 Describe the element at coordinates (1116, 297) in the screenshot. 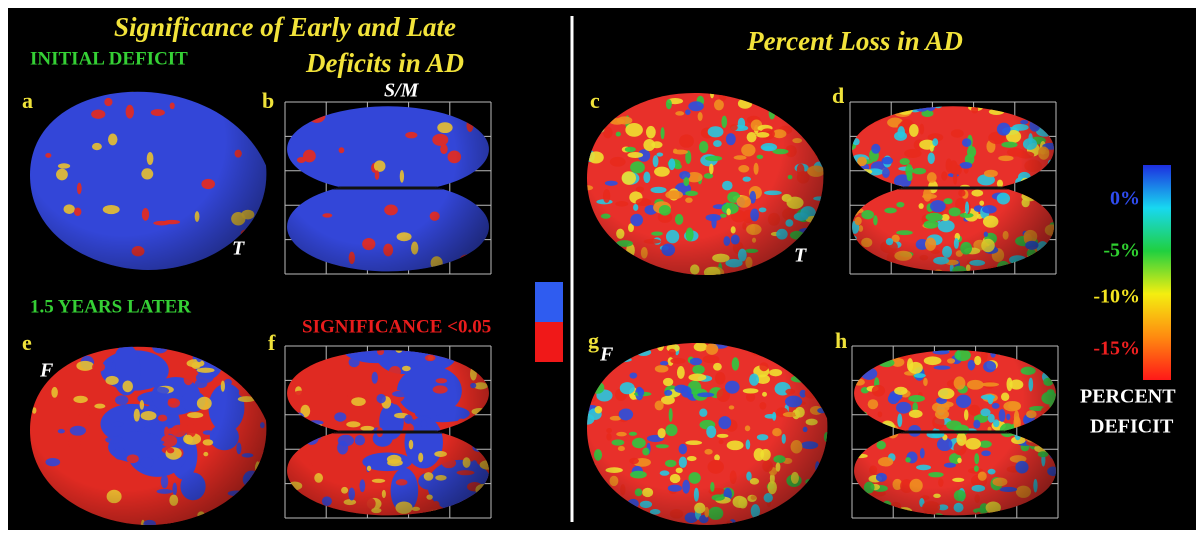

I see `colorbar-tick: -10%` at that location.